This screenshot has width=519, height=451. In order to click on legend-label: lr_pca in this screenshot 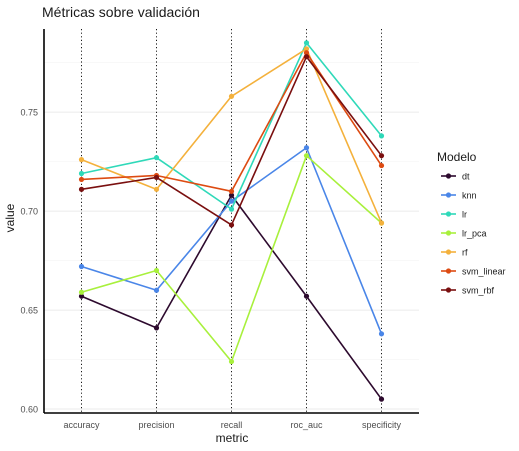, I will do `click(474, 234)`.